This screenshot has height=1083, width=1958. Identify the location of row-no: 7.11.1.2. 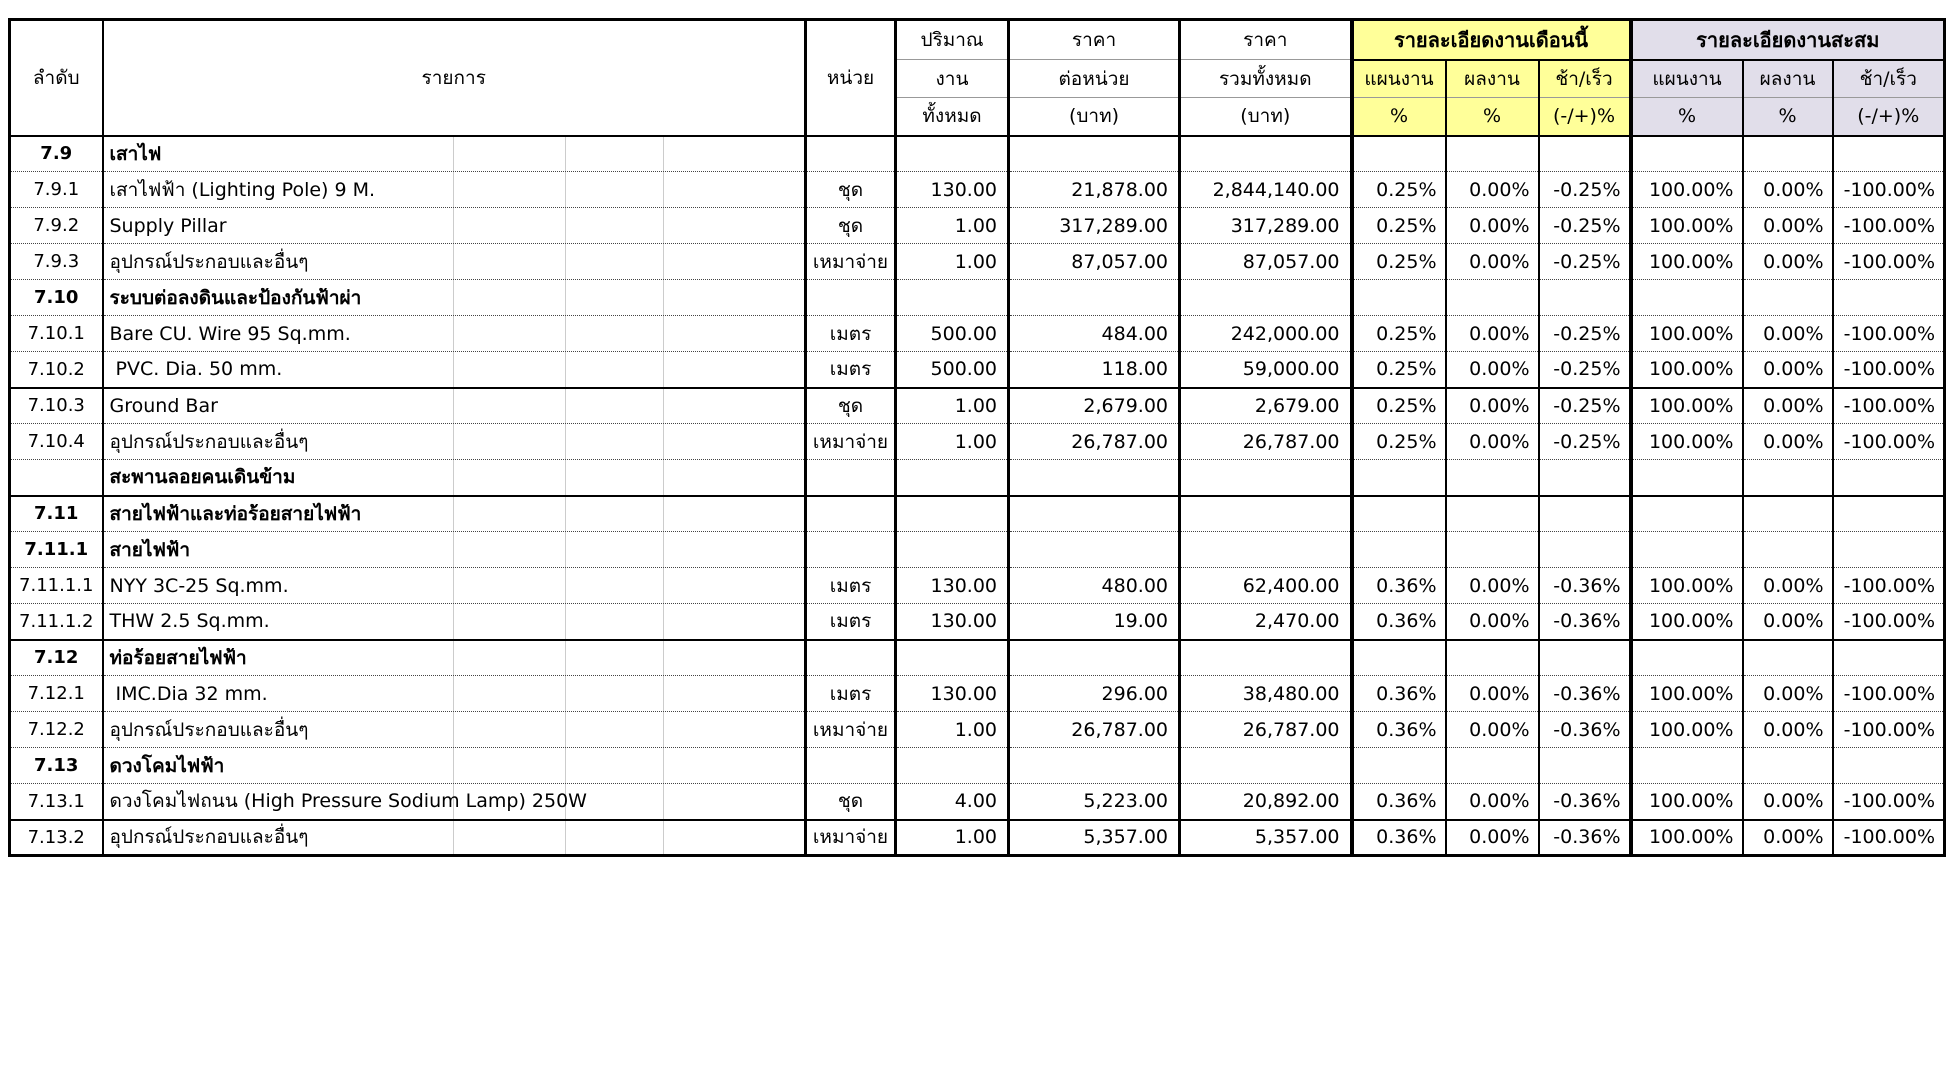
(56, 621).